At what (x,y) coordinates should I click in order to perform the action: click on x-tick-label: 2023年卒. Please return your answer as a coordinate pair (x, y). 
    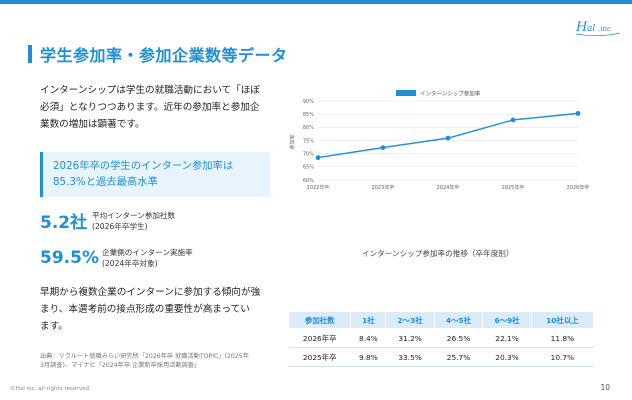
    Looking at the image, I should click on (383, 187).